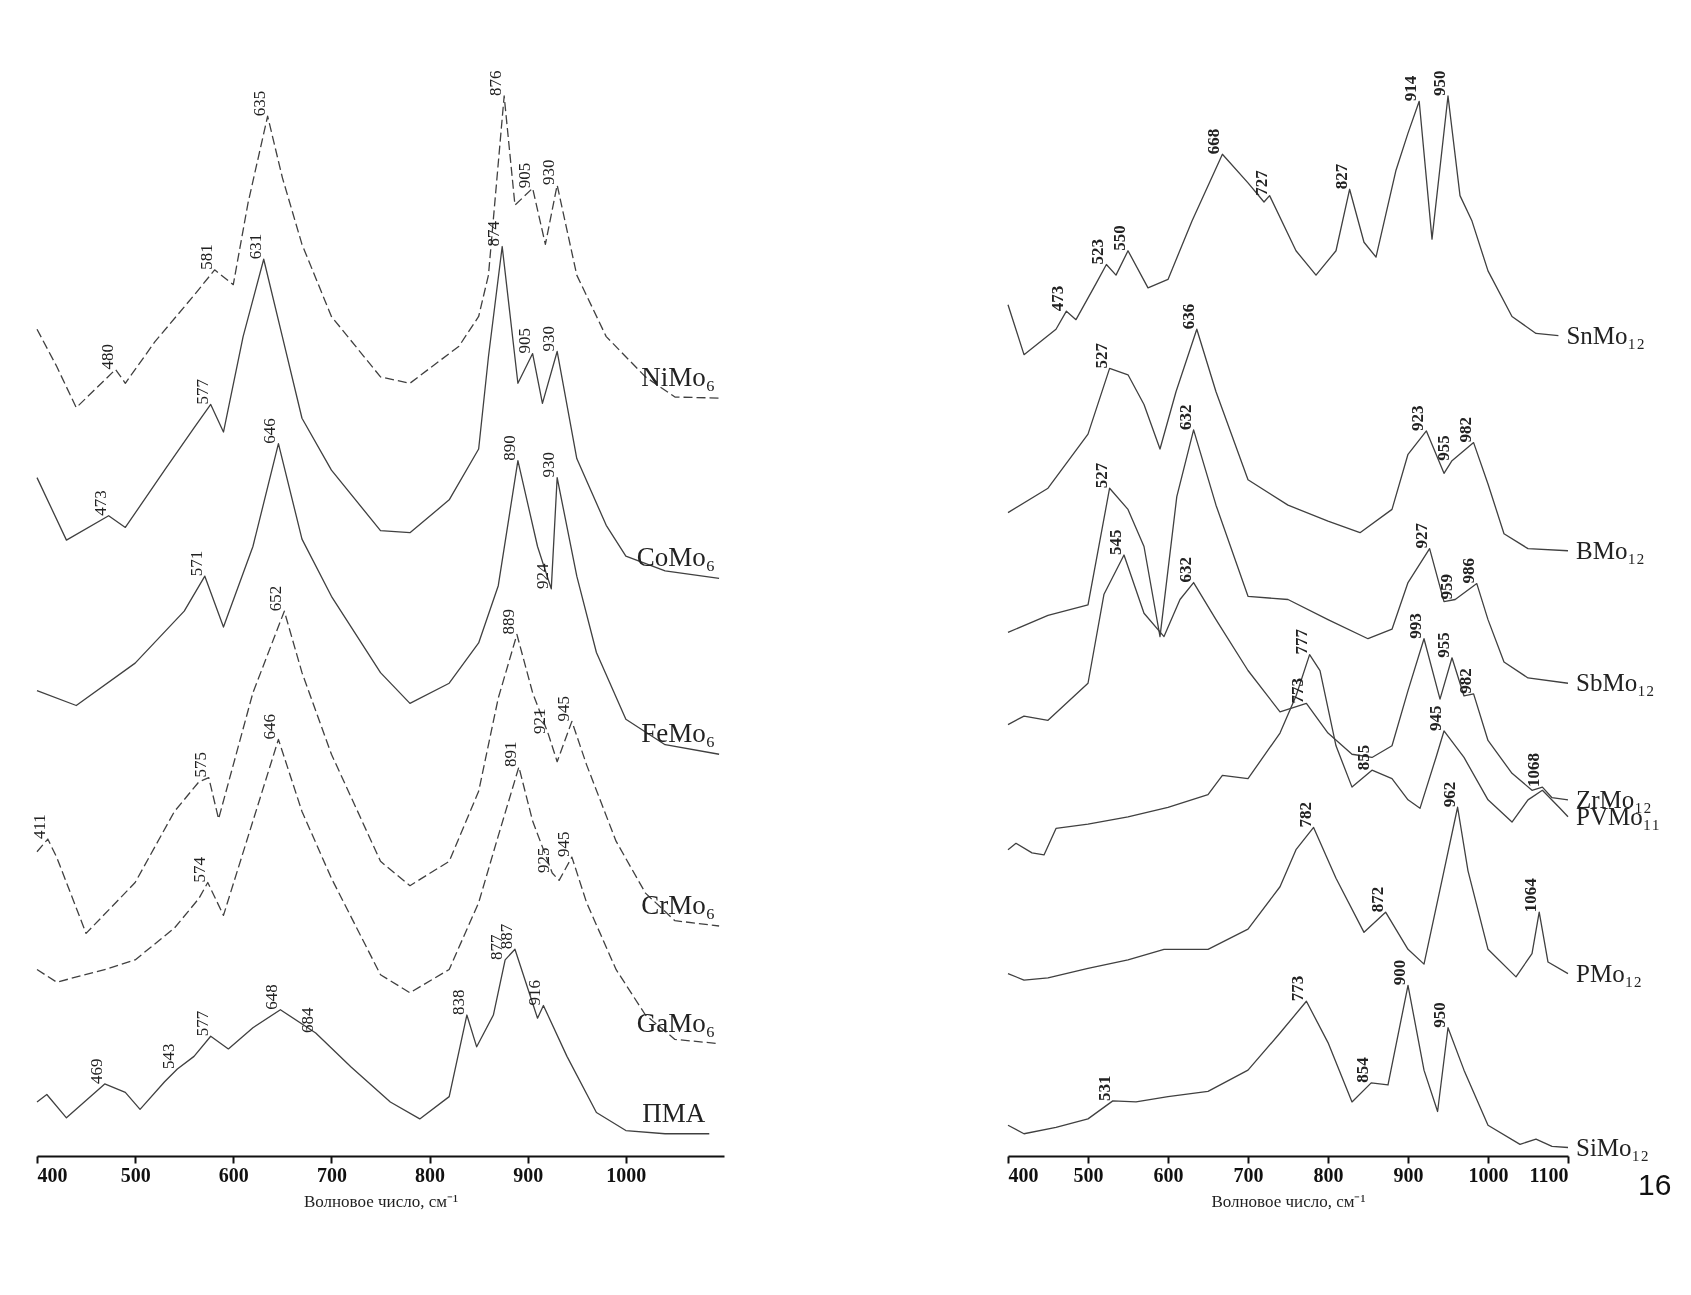 This screenshot has height=1295, width=1691. I want to click on annotation: 543, so click(169, 1056).